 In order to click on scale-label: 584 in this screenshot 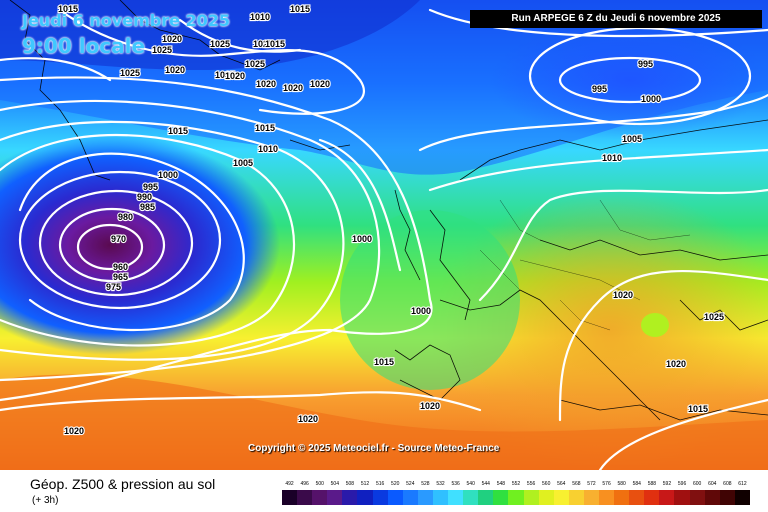, I will do `click(636, 484)`.